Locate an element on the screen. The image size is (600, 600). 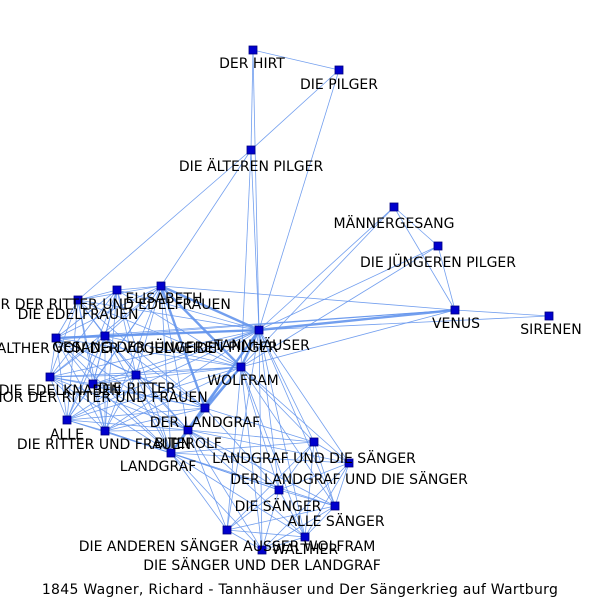
node-tannhaeuser is located at coordinates (259, 330).